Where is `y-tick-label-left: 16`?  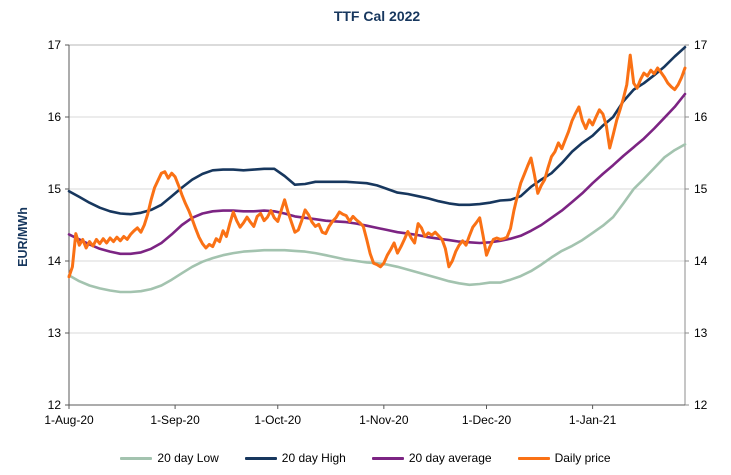 y-tick-label-left: 16 is located at coordinates (55, 117).